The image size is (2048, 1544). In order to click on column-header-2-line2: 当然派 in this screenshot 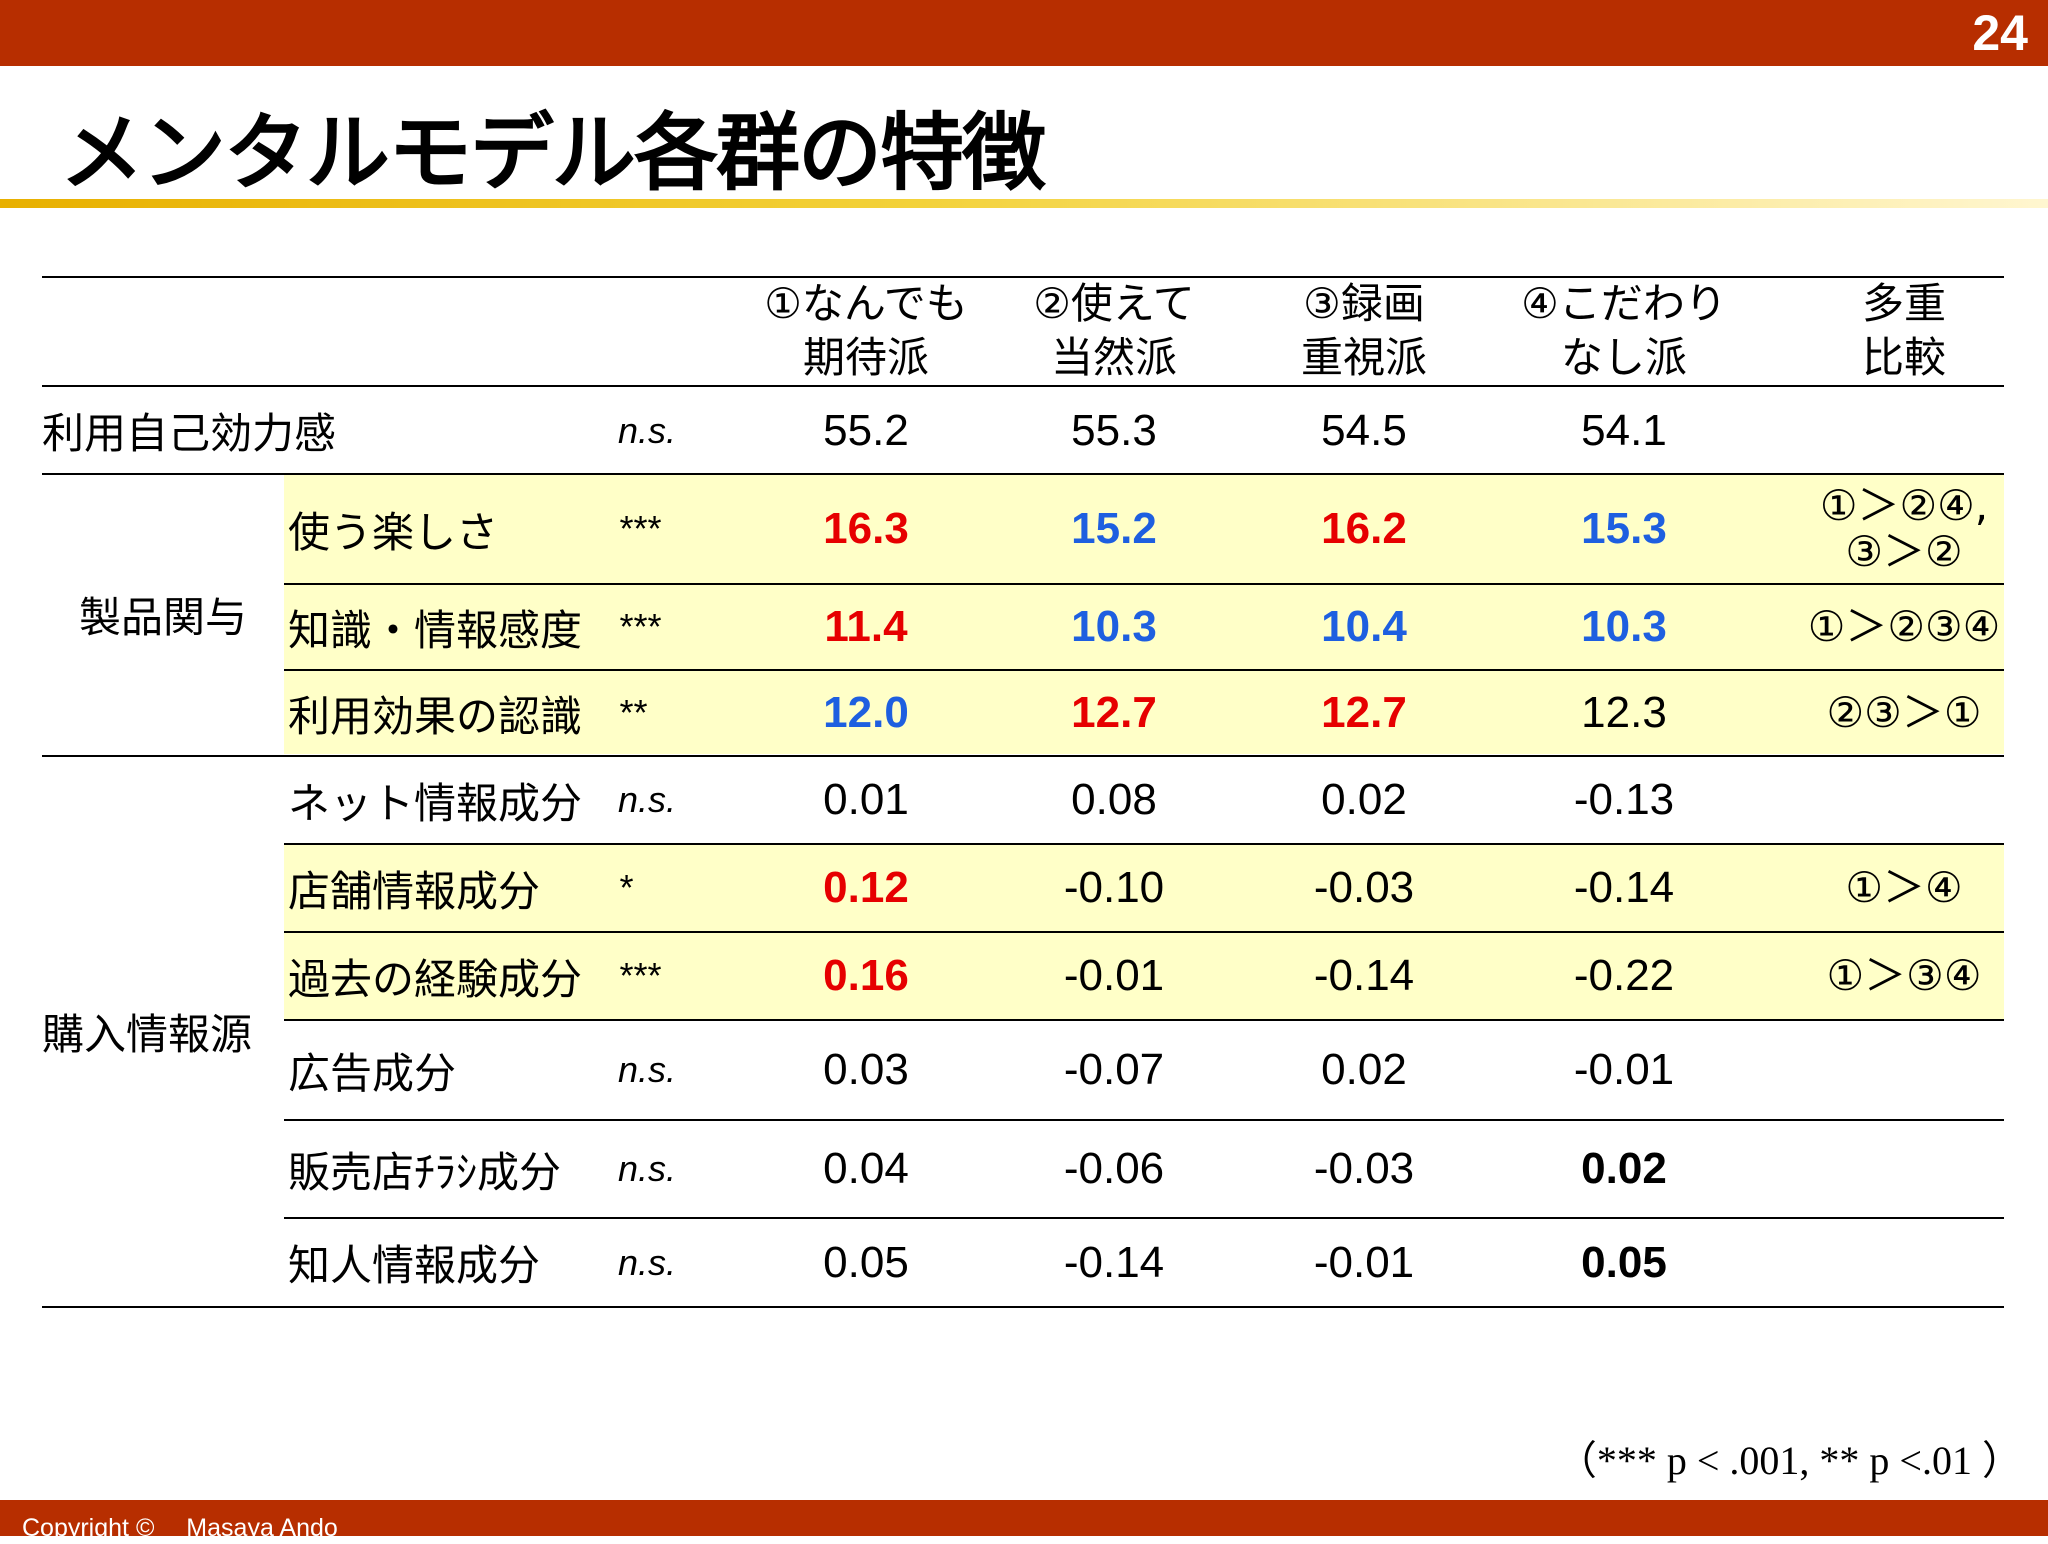, I will do `click(1113, 357)`.